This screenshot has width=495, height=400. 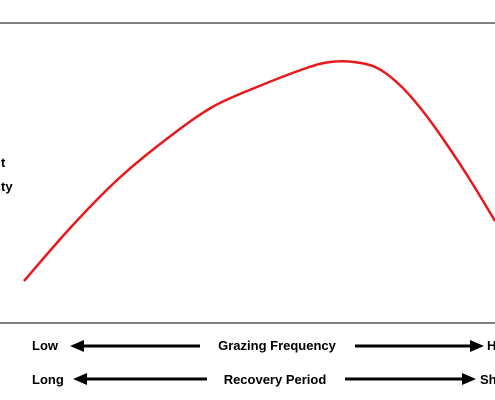 I want to click on recovery-period-title: Recovery Period, so click(x=275, y=379).